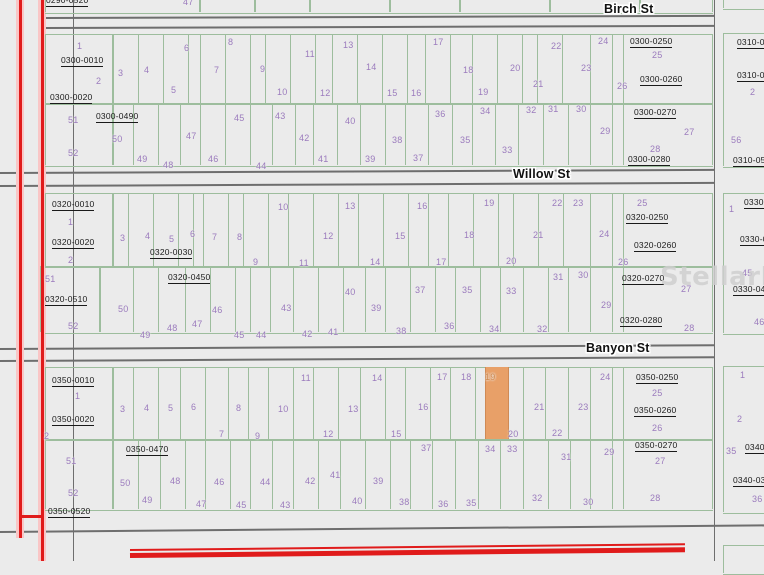 Image resolution: width=764 pixels, height=575 pixels. Describe the element at coordinates (494, 329) in the screenshot. I see `lot-number-label: 34` at that location.